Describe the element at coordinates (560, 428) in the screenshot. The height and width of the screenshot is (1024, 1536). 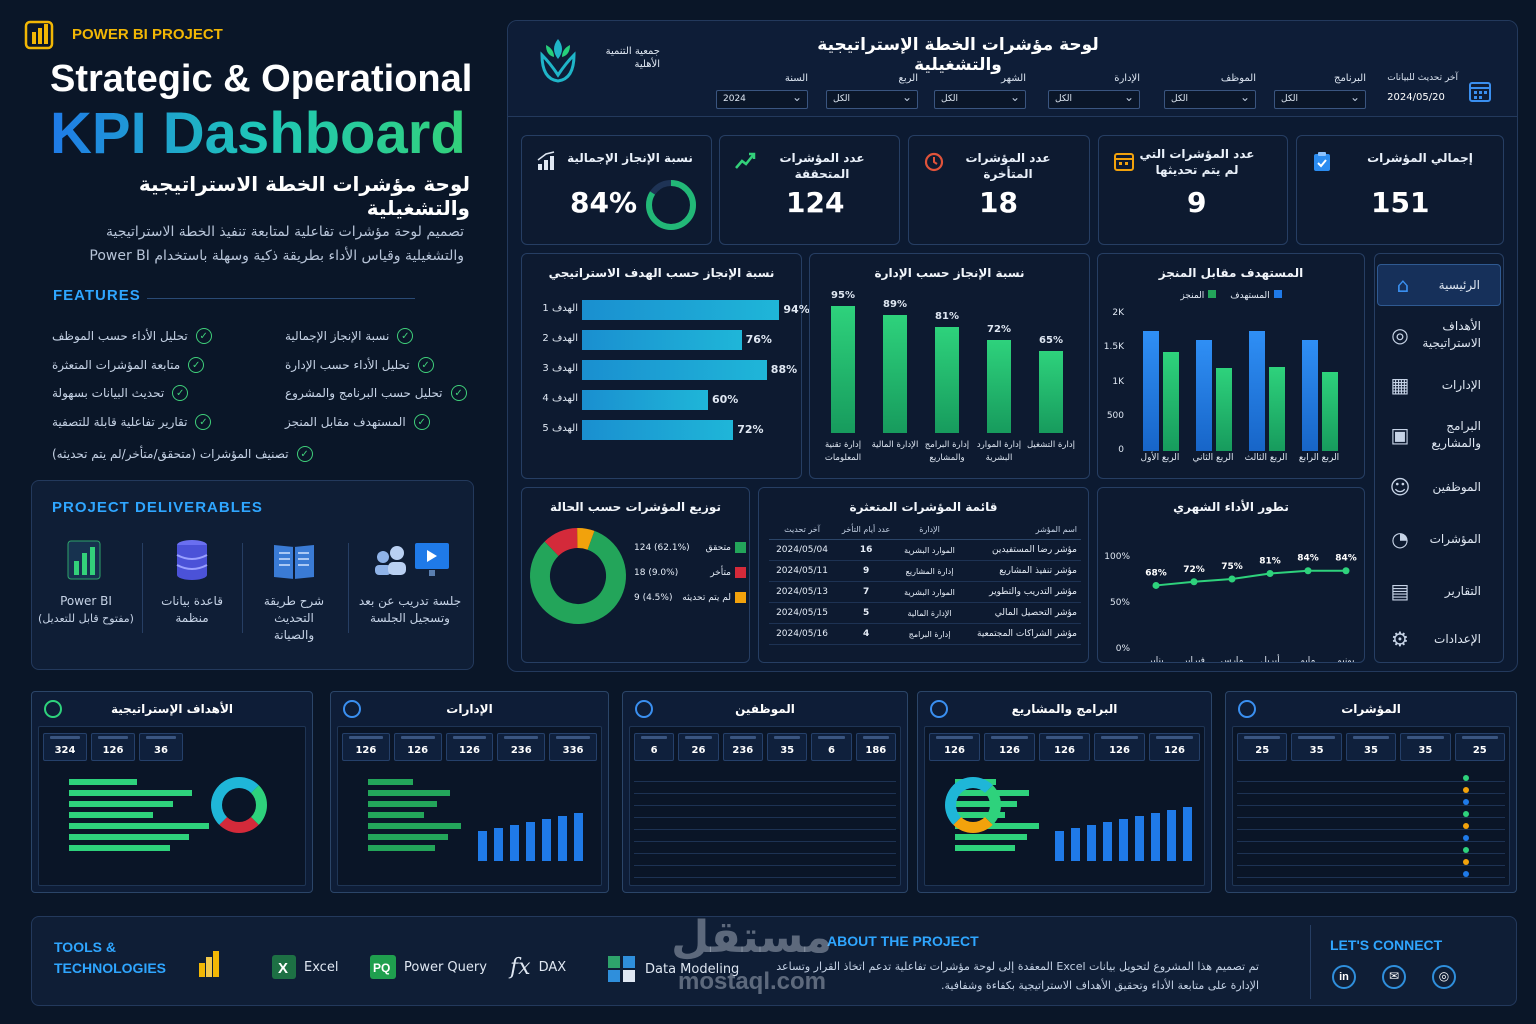
I see `goal-category-label: الهدف 5` at that location.